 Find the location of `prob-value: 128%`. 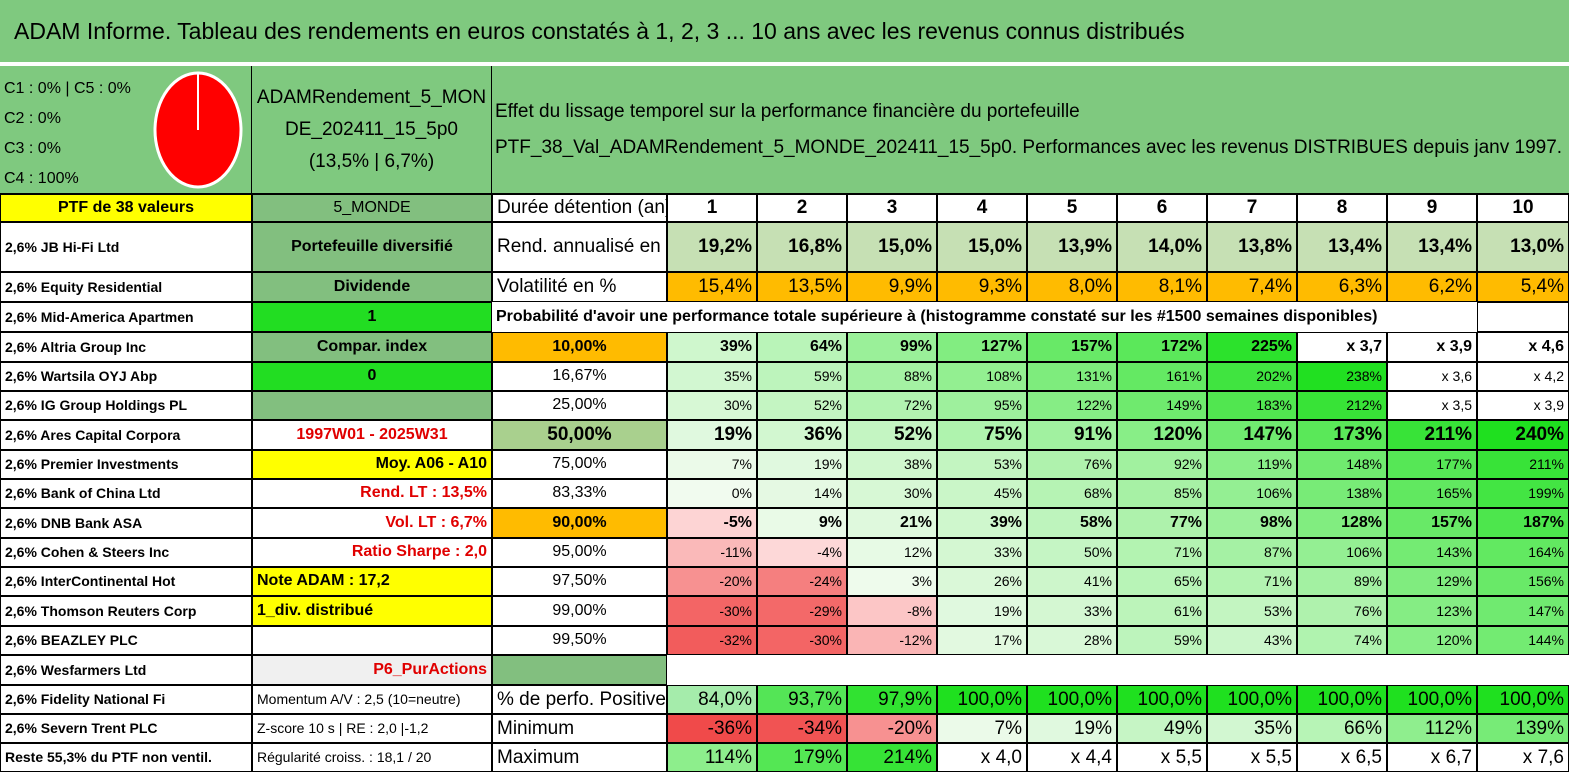

prob-value: 128% is located at coordinates (1342, 523).